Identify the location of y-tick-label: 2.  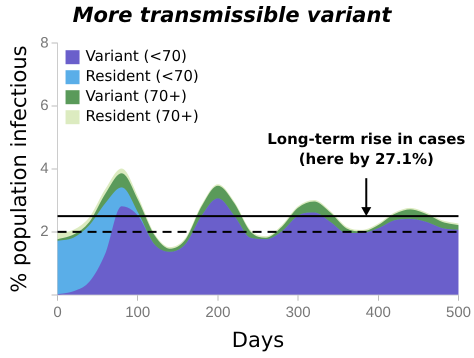
(44, 231).